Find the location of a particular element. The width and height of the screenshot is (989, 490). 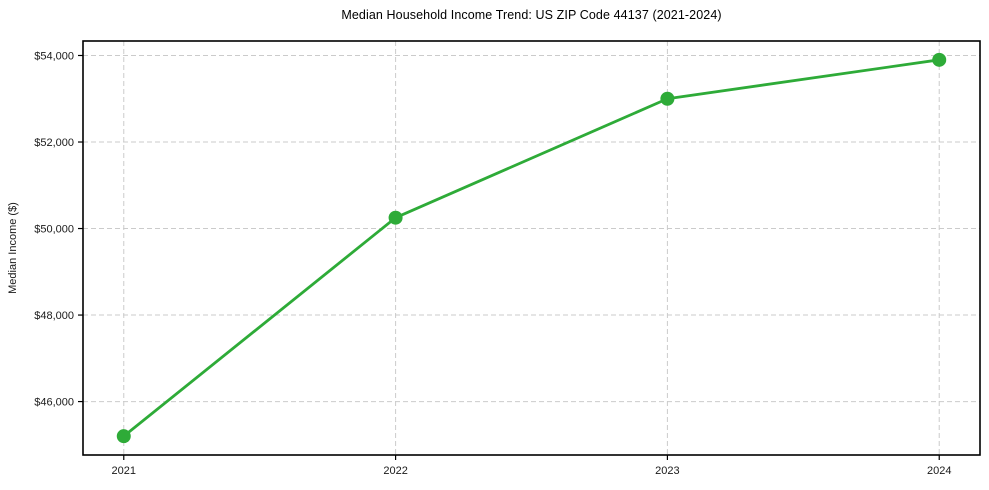

y-tick-label: $46,000 is located at coordinates (54, 403).